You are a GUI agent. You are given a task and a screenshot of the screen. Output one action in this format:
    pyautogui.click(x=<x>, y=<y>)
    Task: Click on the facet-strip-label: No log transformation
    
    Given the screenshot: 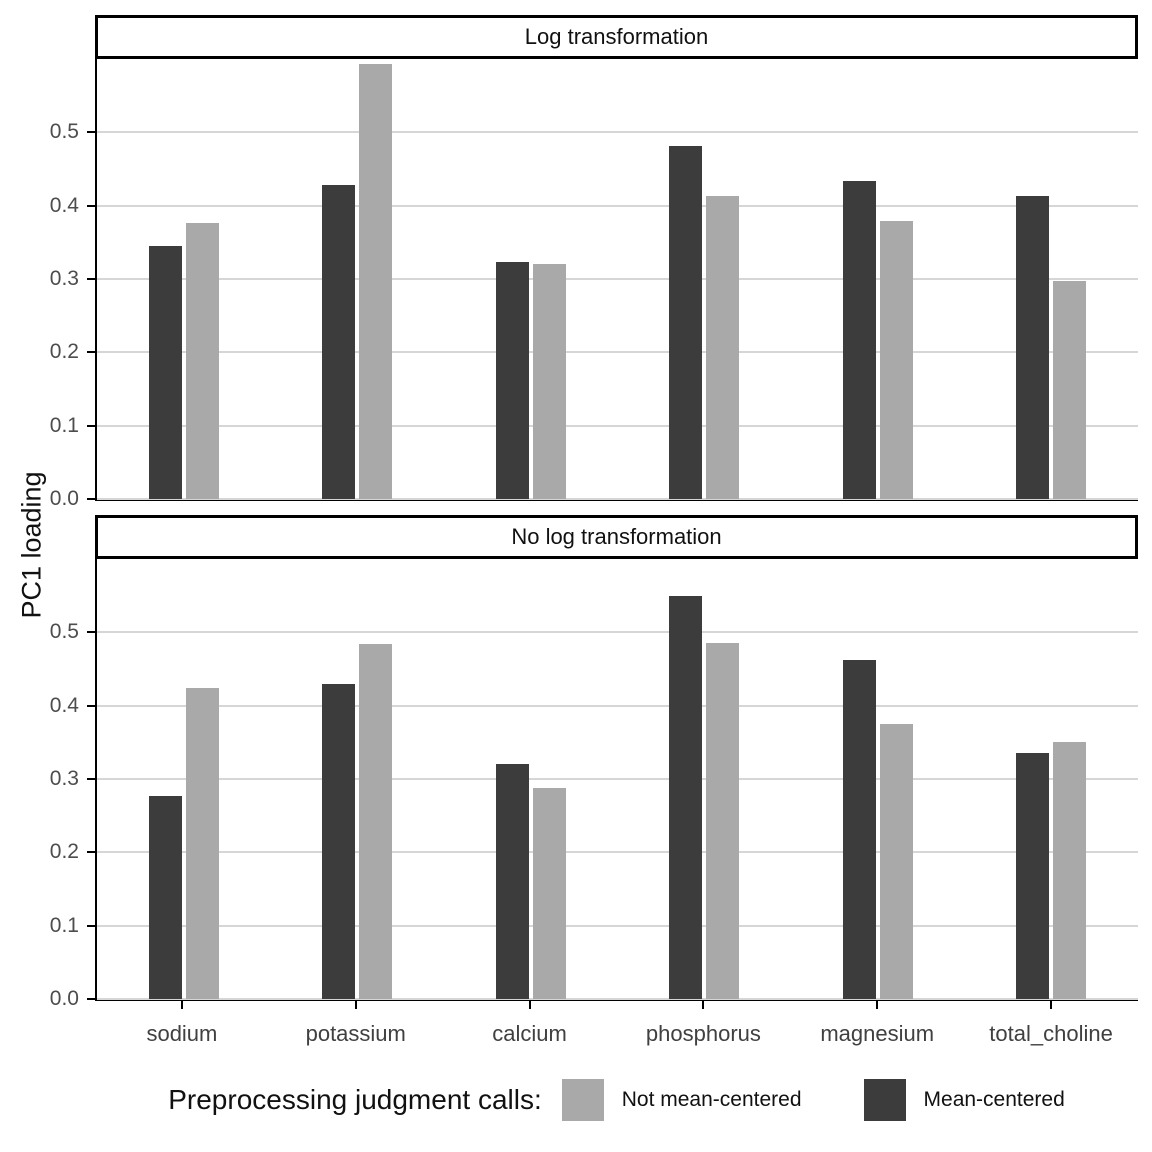 What is the action you would take?
    pyautogui.click(x=616, y=536)
    